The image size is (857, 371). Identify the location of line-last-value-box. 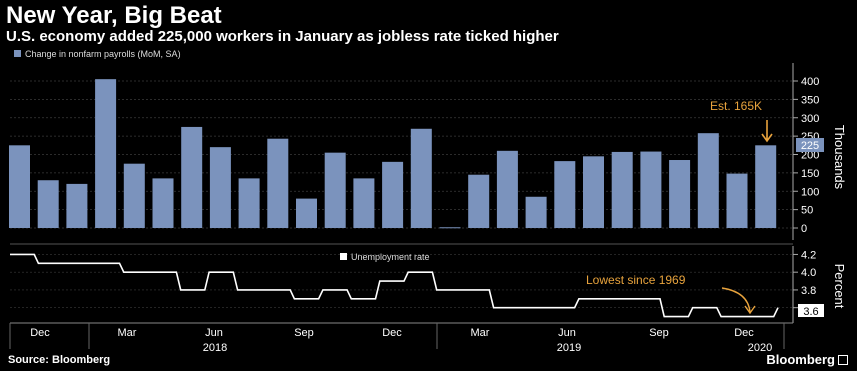
(811, 310).